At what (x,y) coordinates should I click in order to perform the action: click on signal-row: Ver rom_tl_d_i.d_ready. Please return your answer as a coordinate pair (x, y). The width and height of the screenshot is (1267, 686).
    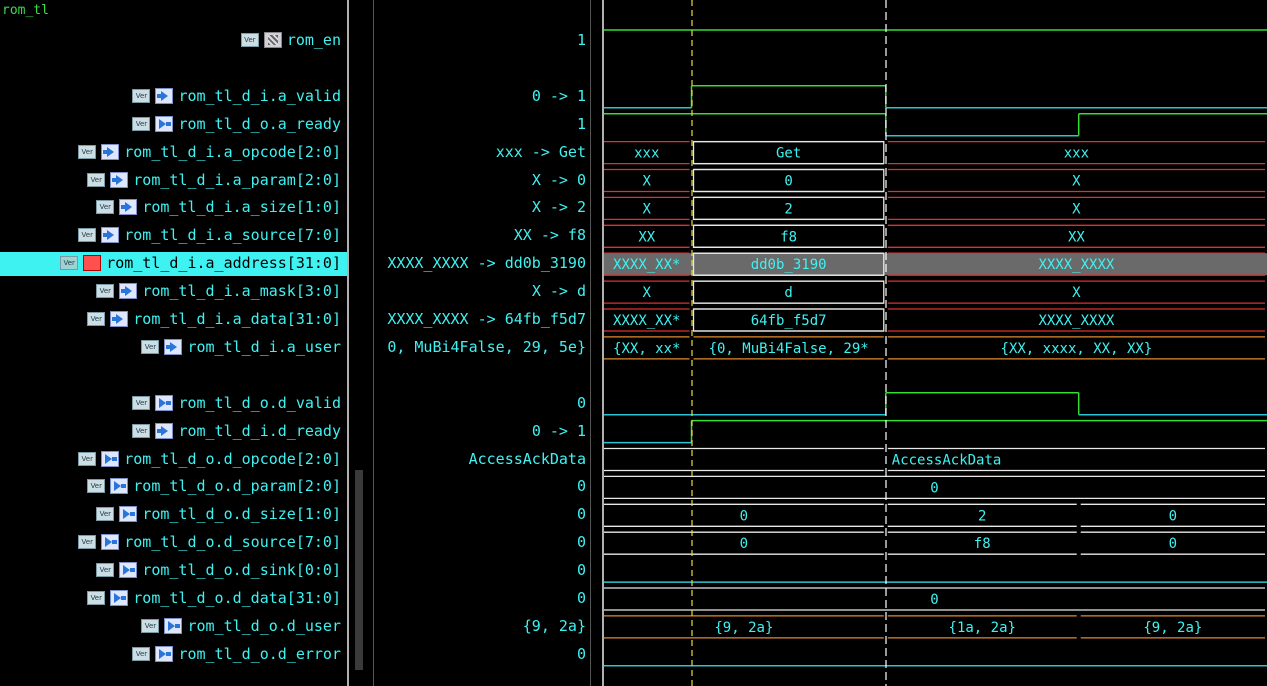
    Looking at the image, I should click on (173, 432).